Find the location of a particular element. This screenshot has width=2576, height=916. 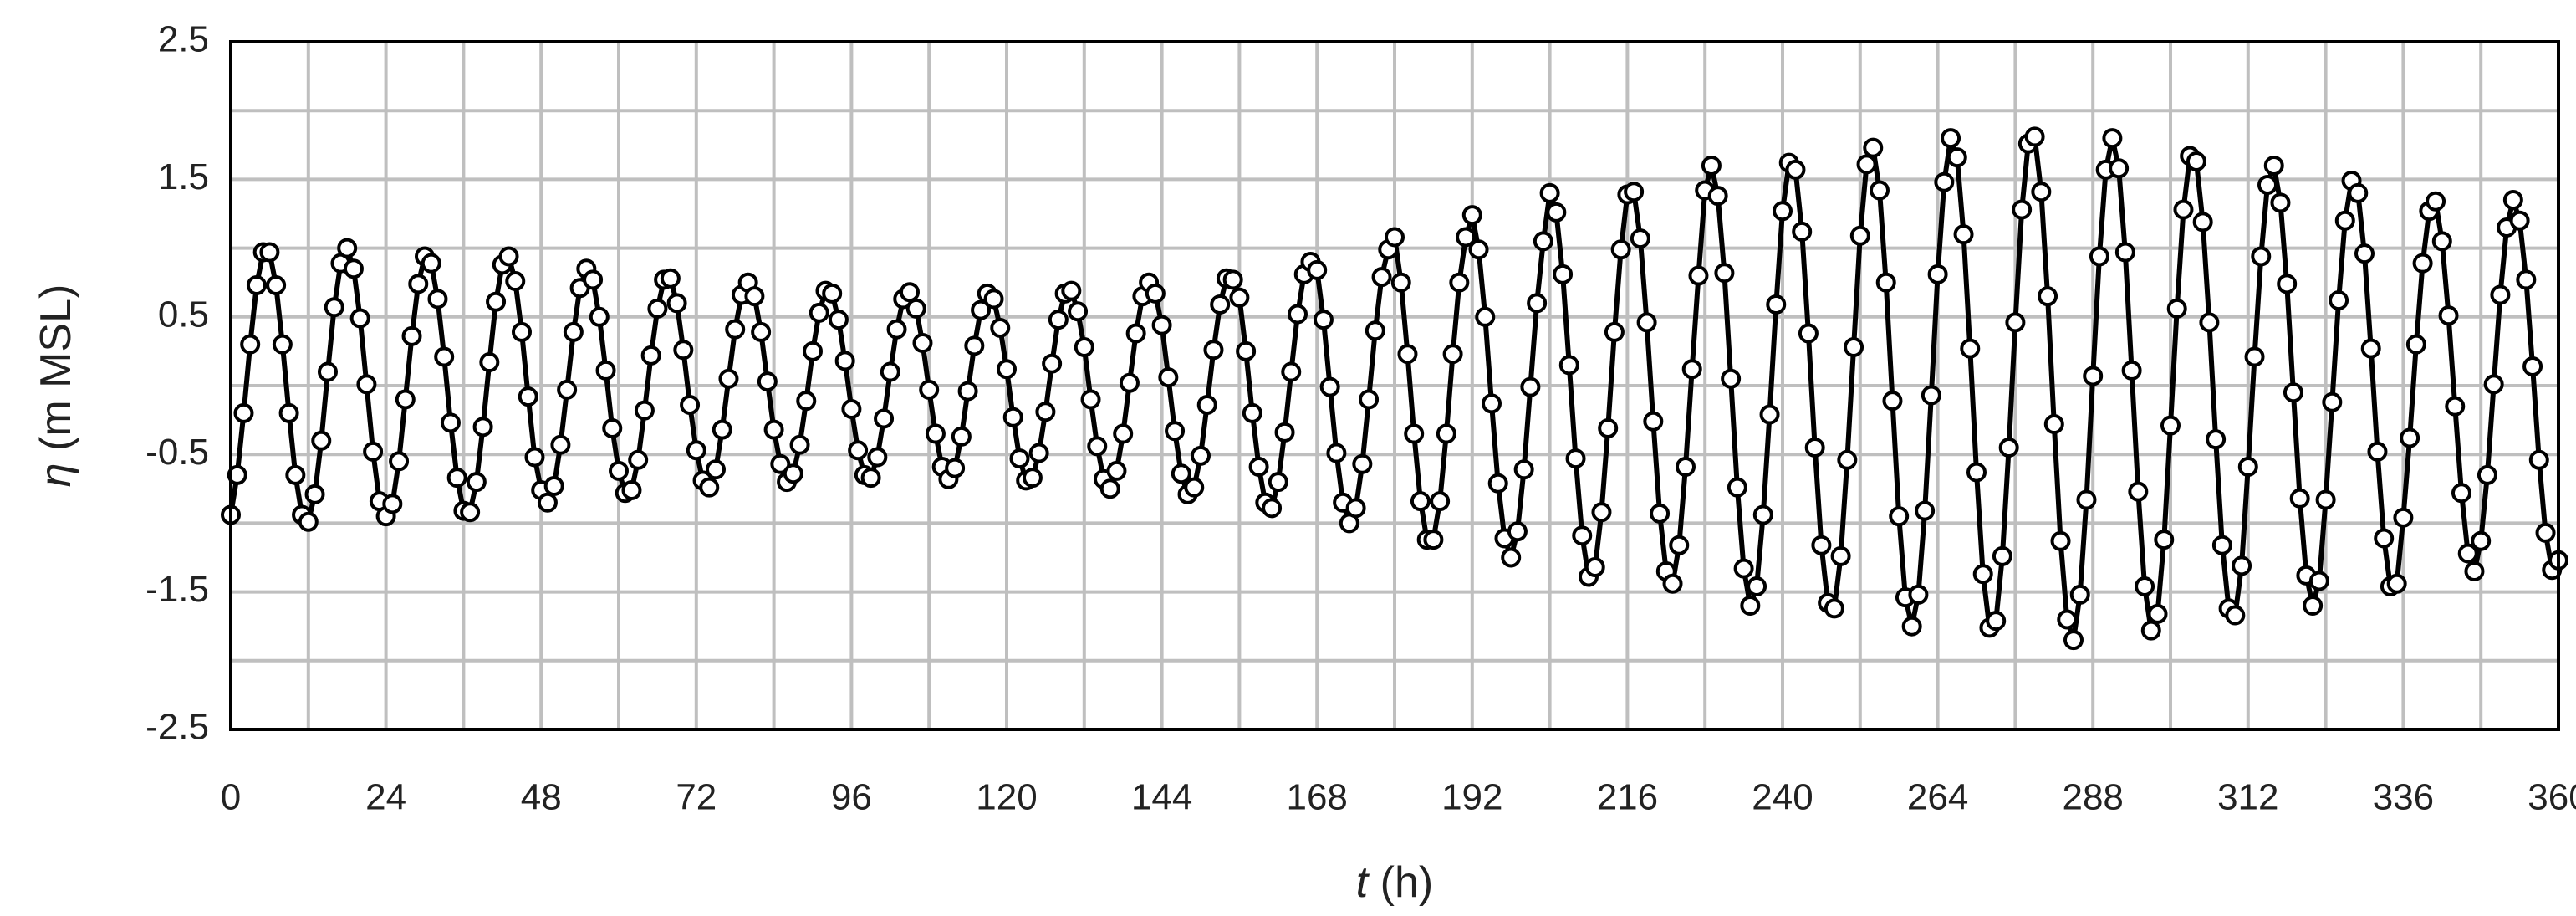

x-tick-label: 288 is located at coordinates (2092, 797).